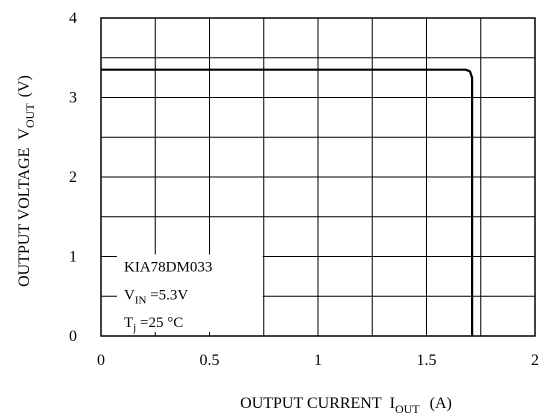 The height and width of the screenshot is (414, 539). Describe the element at coordinates (26, 181) in the screenshot. I see `y-axis-label: OUTPUT VOLTAGEVOUT(V)` at that location.